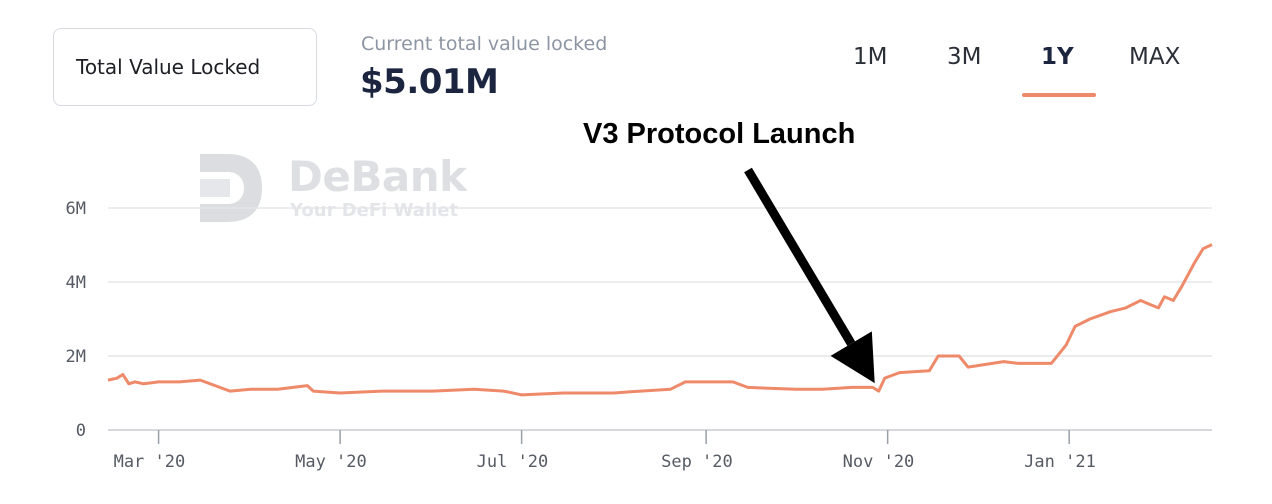 The width and height of the screenshot is (1272, 504). Describe the element at coordinates (964, 57) in the screenshot. I see `range-tab-3m: 3M` at that location.